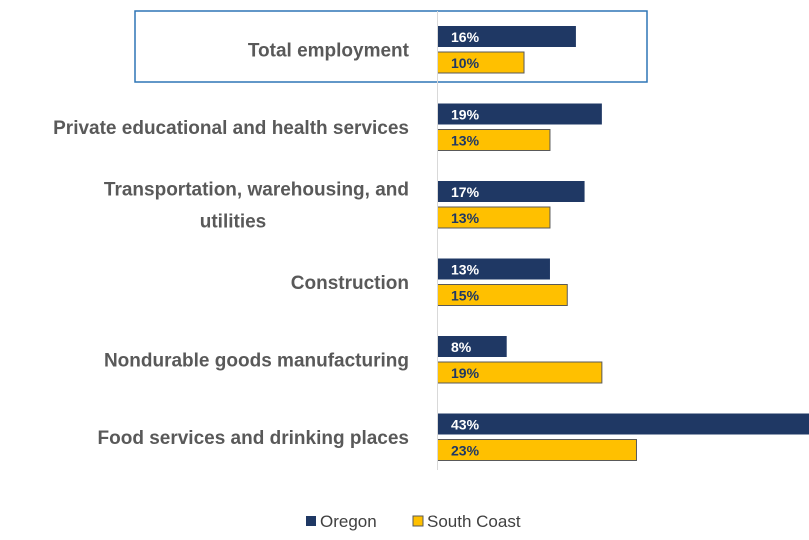 This screenshot has width=809, height=540. Describe the element at coordinates (465, 192) in the screenshot. I see `data-label: 17%` at that location.